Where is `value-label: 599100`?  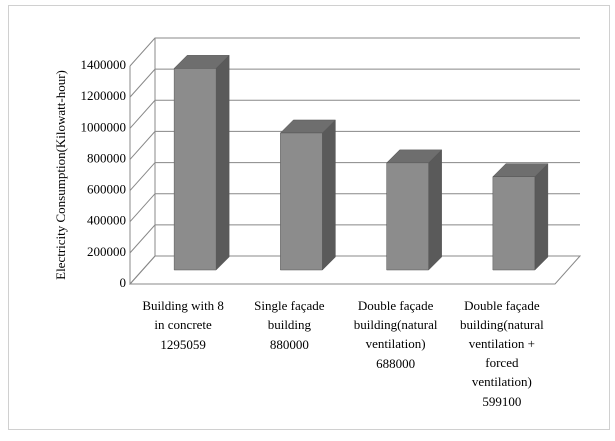
value-label: 599100 is located at coordinates (501, 401).